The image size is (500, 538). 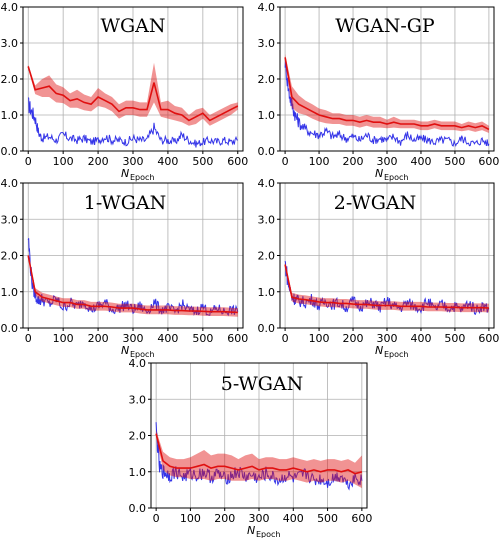 What do you see at coordinates (125, 203) in the screenshot?
I see `panel-title: 1-WGAN` at bounding box center [125, 203].